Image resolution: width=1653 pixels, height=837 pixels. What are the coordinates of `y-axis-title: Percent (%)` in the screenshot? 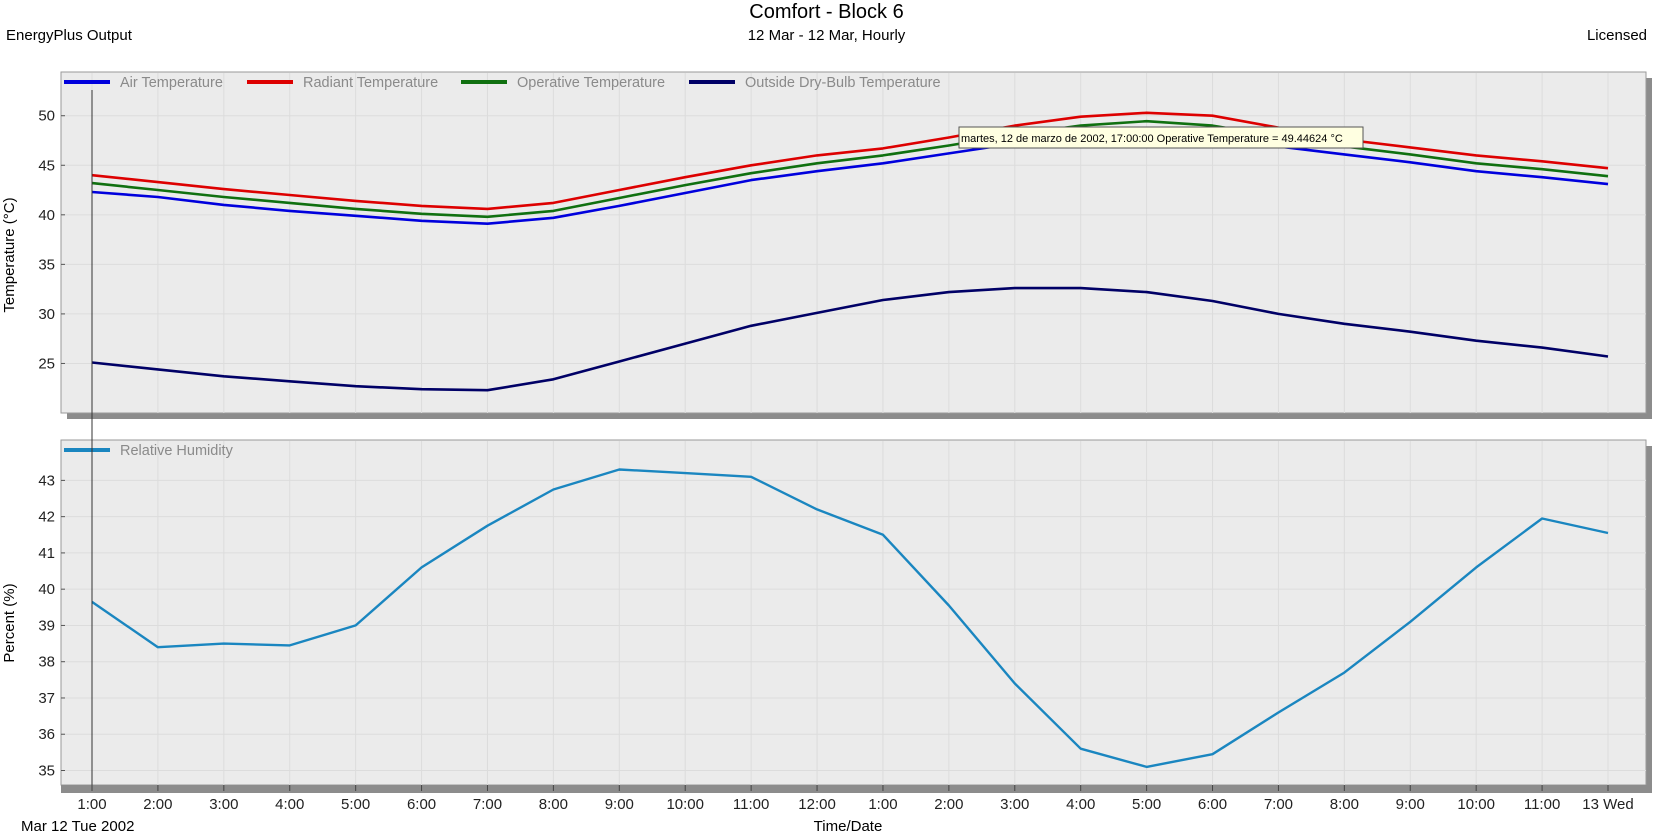 It's located at (9, 622).